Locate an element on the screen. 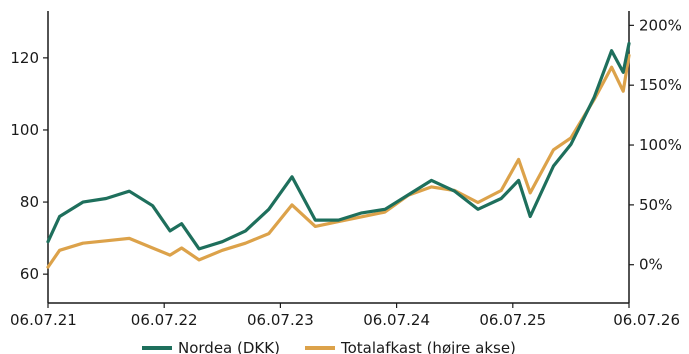 This screenshot has width=689, height=354. right-tick-label: 100% is located at coordinates (660, 145).